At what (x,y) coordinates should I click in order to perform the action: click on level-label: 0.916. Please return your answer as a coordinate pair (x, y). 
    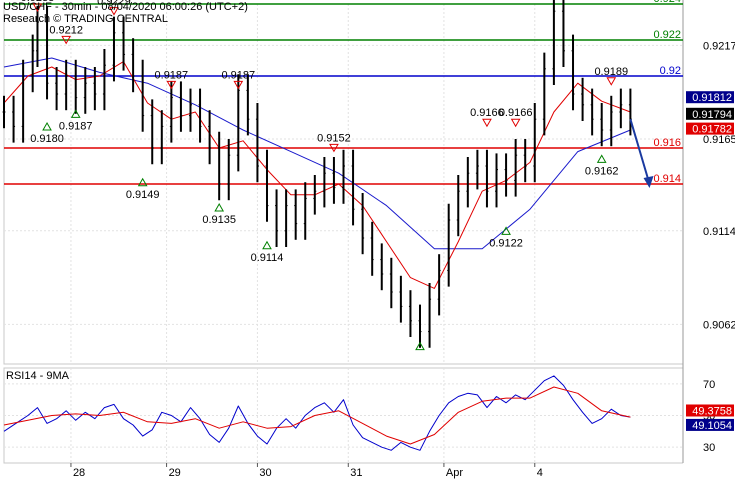
    Looking at the image, I should click on (667, 143).